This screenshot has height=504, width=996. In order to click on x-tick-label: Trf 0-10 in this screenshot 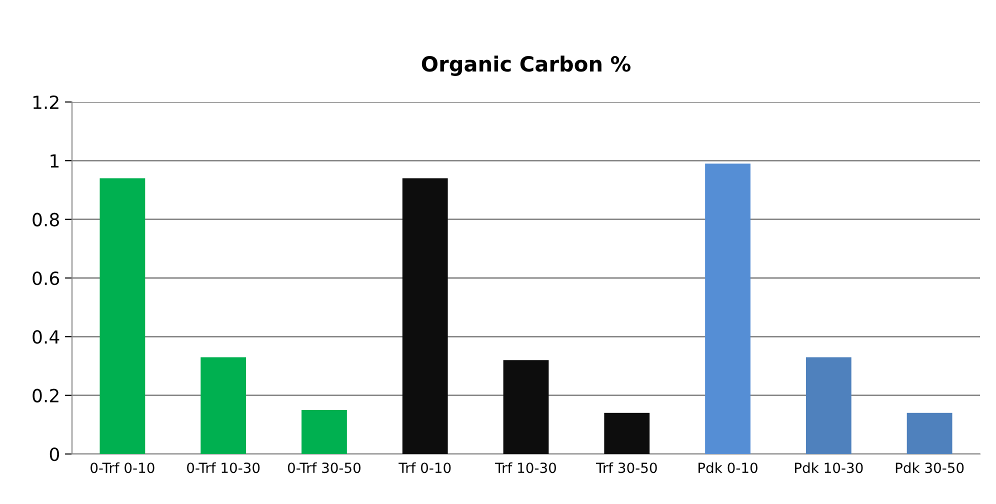, I will do `click(424, 468)`.